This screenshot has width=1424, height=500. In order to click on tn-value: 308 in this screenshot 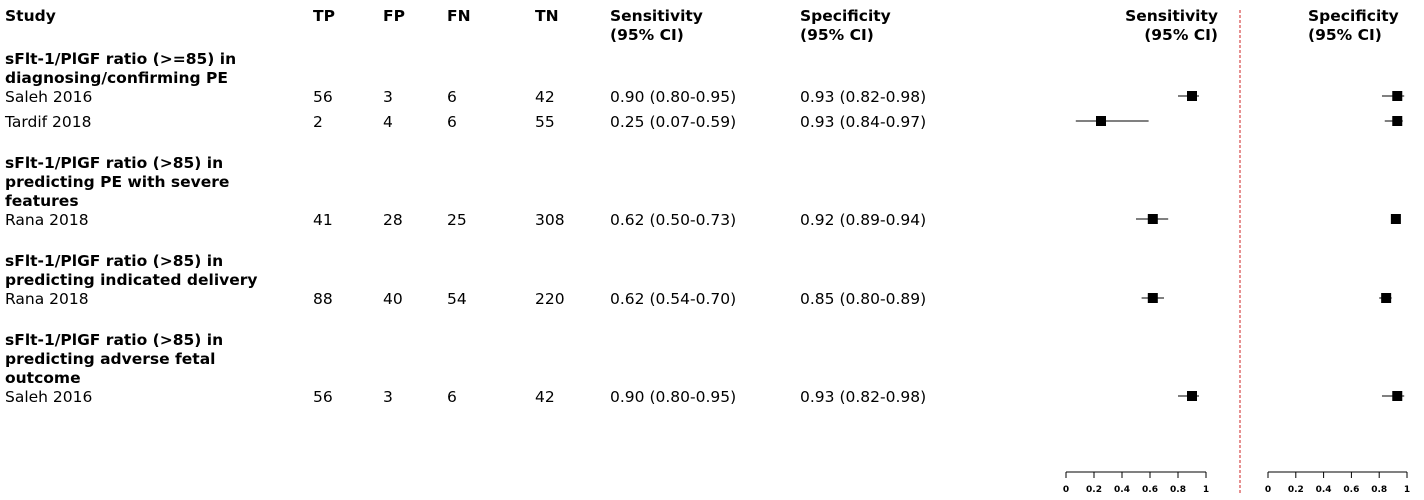, I will do `click(550, 220)`.